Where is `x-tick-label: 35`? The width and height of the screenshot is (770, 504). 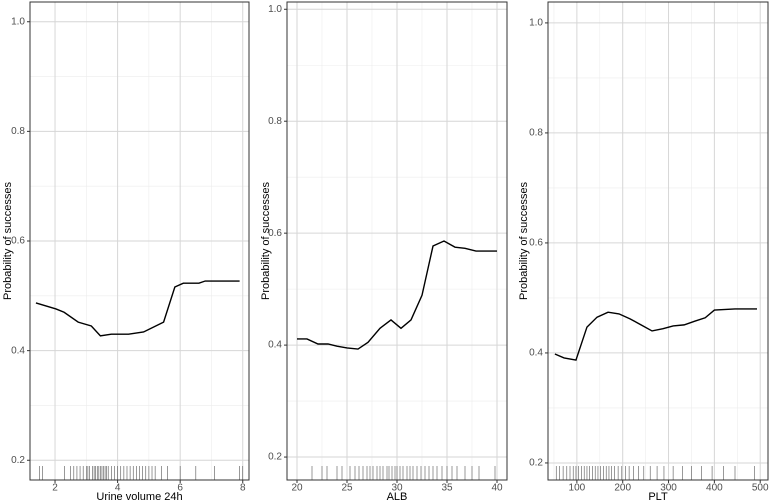
x-tick-label: 35 is located at coordinates (447, 488).